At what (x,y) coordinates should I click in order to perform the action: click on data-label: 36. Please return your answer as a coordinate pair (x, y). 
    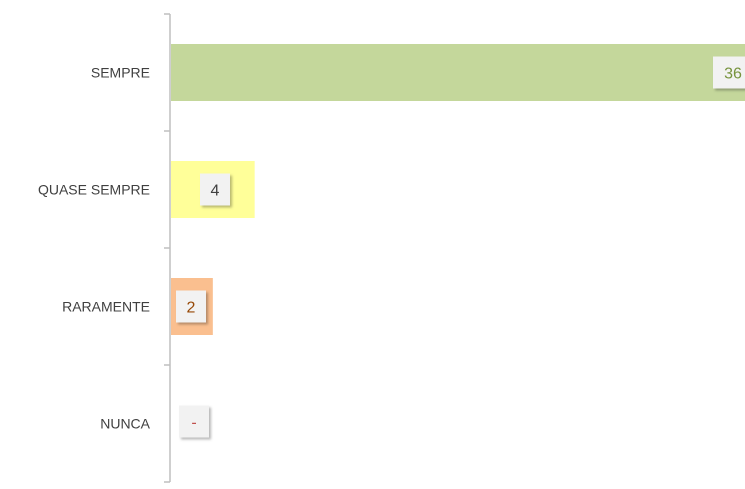
    Looking at the image, I should click on (729, 72).